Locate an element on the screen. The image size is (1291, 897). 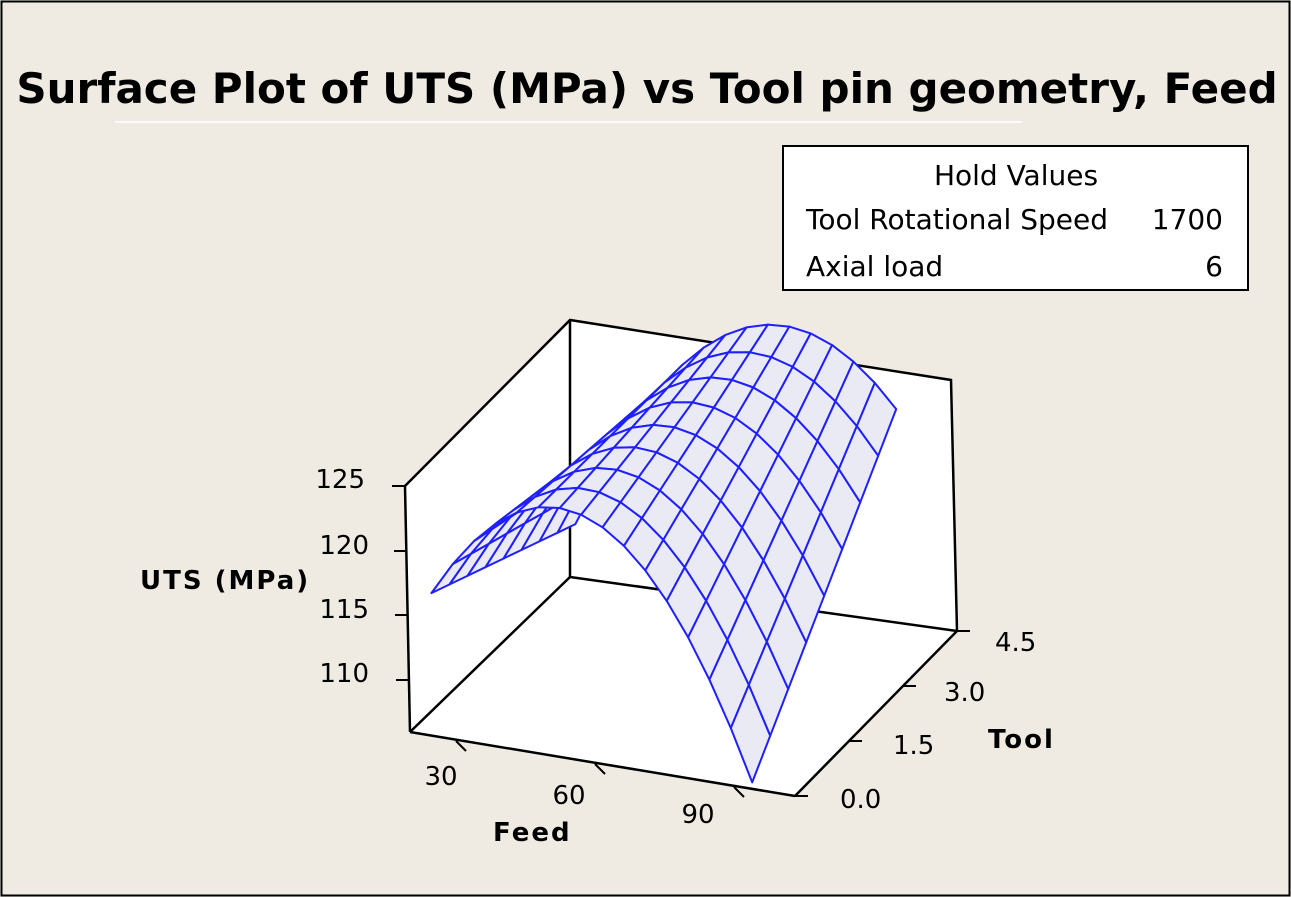
y-axis-line is located at coordinates (876, 713).